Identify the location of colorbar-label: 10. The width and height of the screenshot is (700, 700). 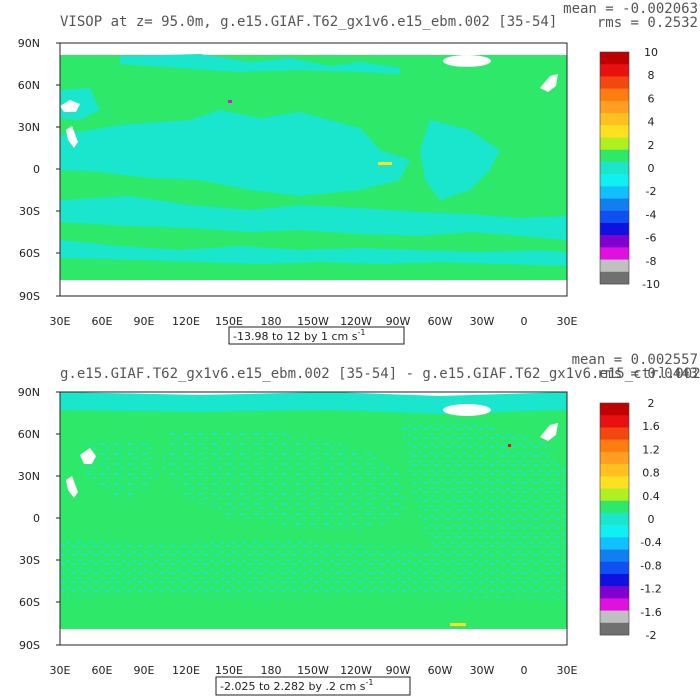
(651, 52).